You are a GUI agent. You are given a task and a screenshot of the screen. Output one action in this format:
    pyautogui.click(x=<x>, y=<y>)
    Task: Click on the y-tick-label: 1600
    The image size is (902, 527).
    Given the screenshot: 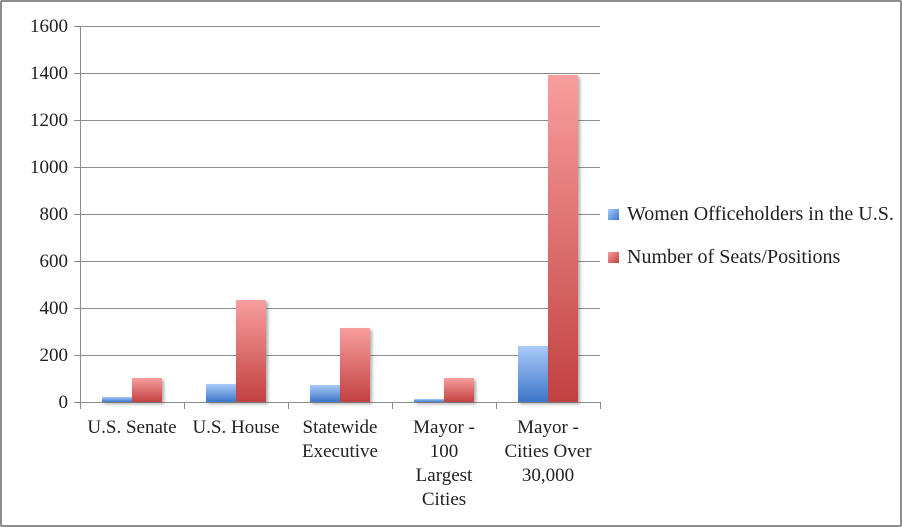 What is the action you would take?
    pyautogui.click(x=49, y=26)
    